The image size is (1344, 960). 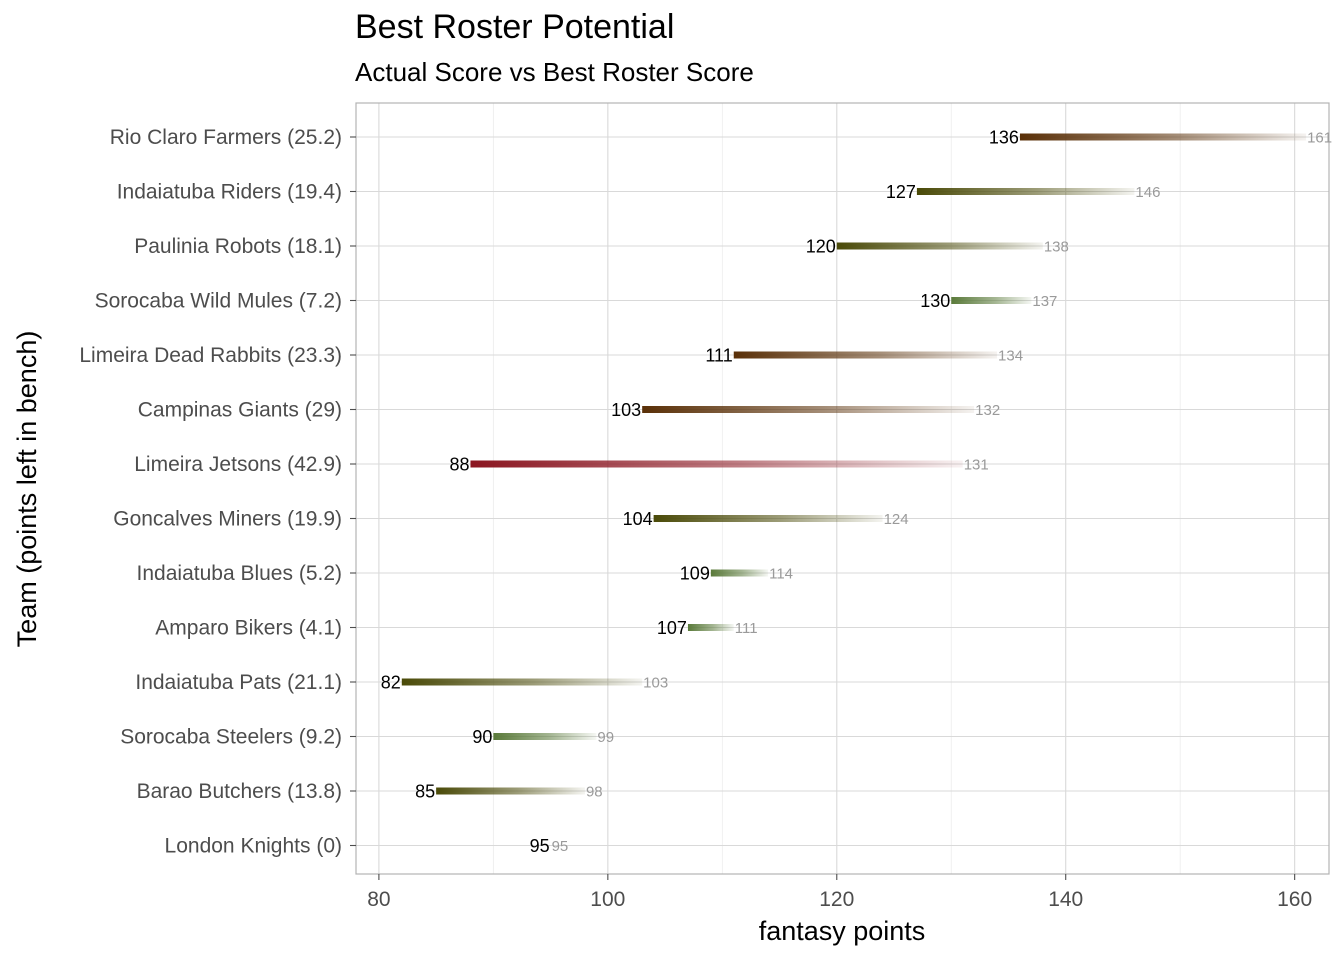 I want to click on x-tick-label: 160, so click(x=1294, y=899).